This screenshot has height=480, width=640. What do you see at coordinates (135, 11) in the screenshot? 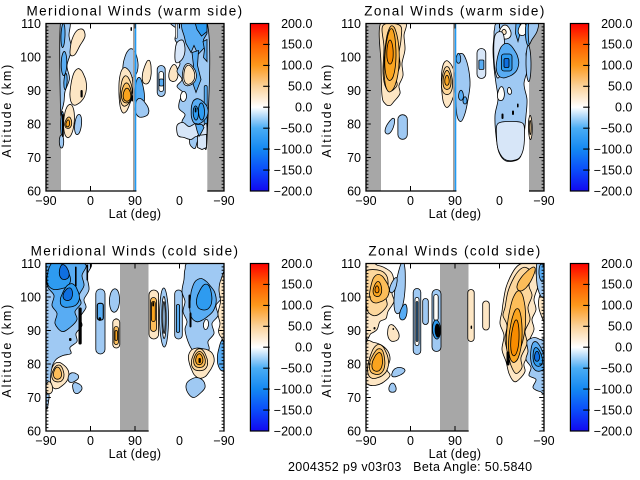
I see `svg-text: Meridional Winds (warm side)` at bounding box center [135, 11].